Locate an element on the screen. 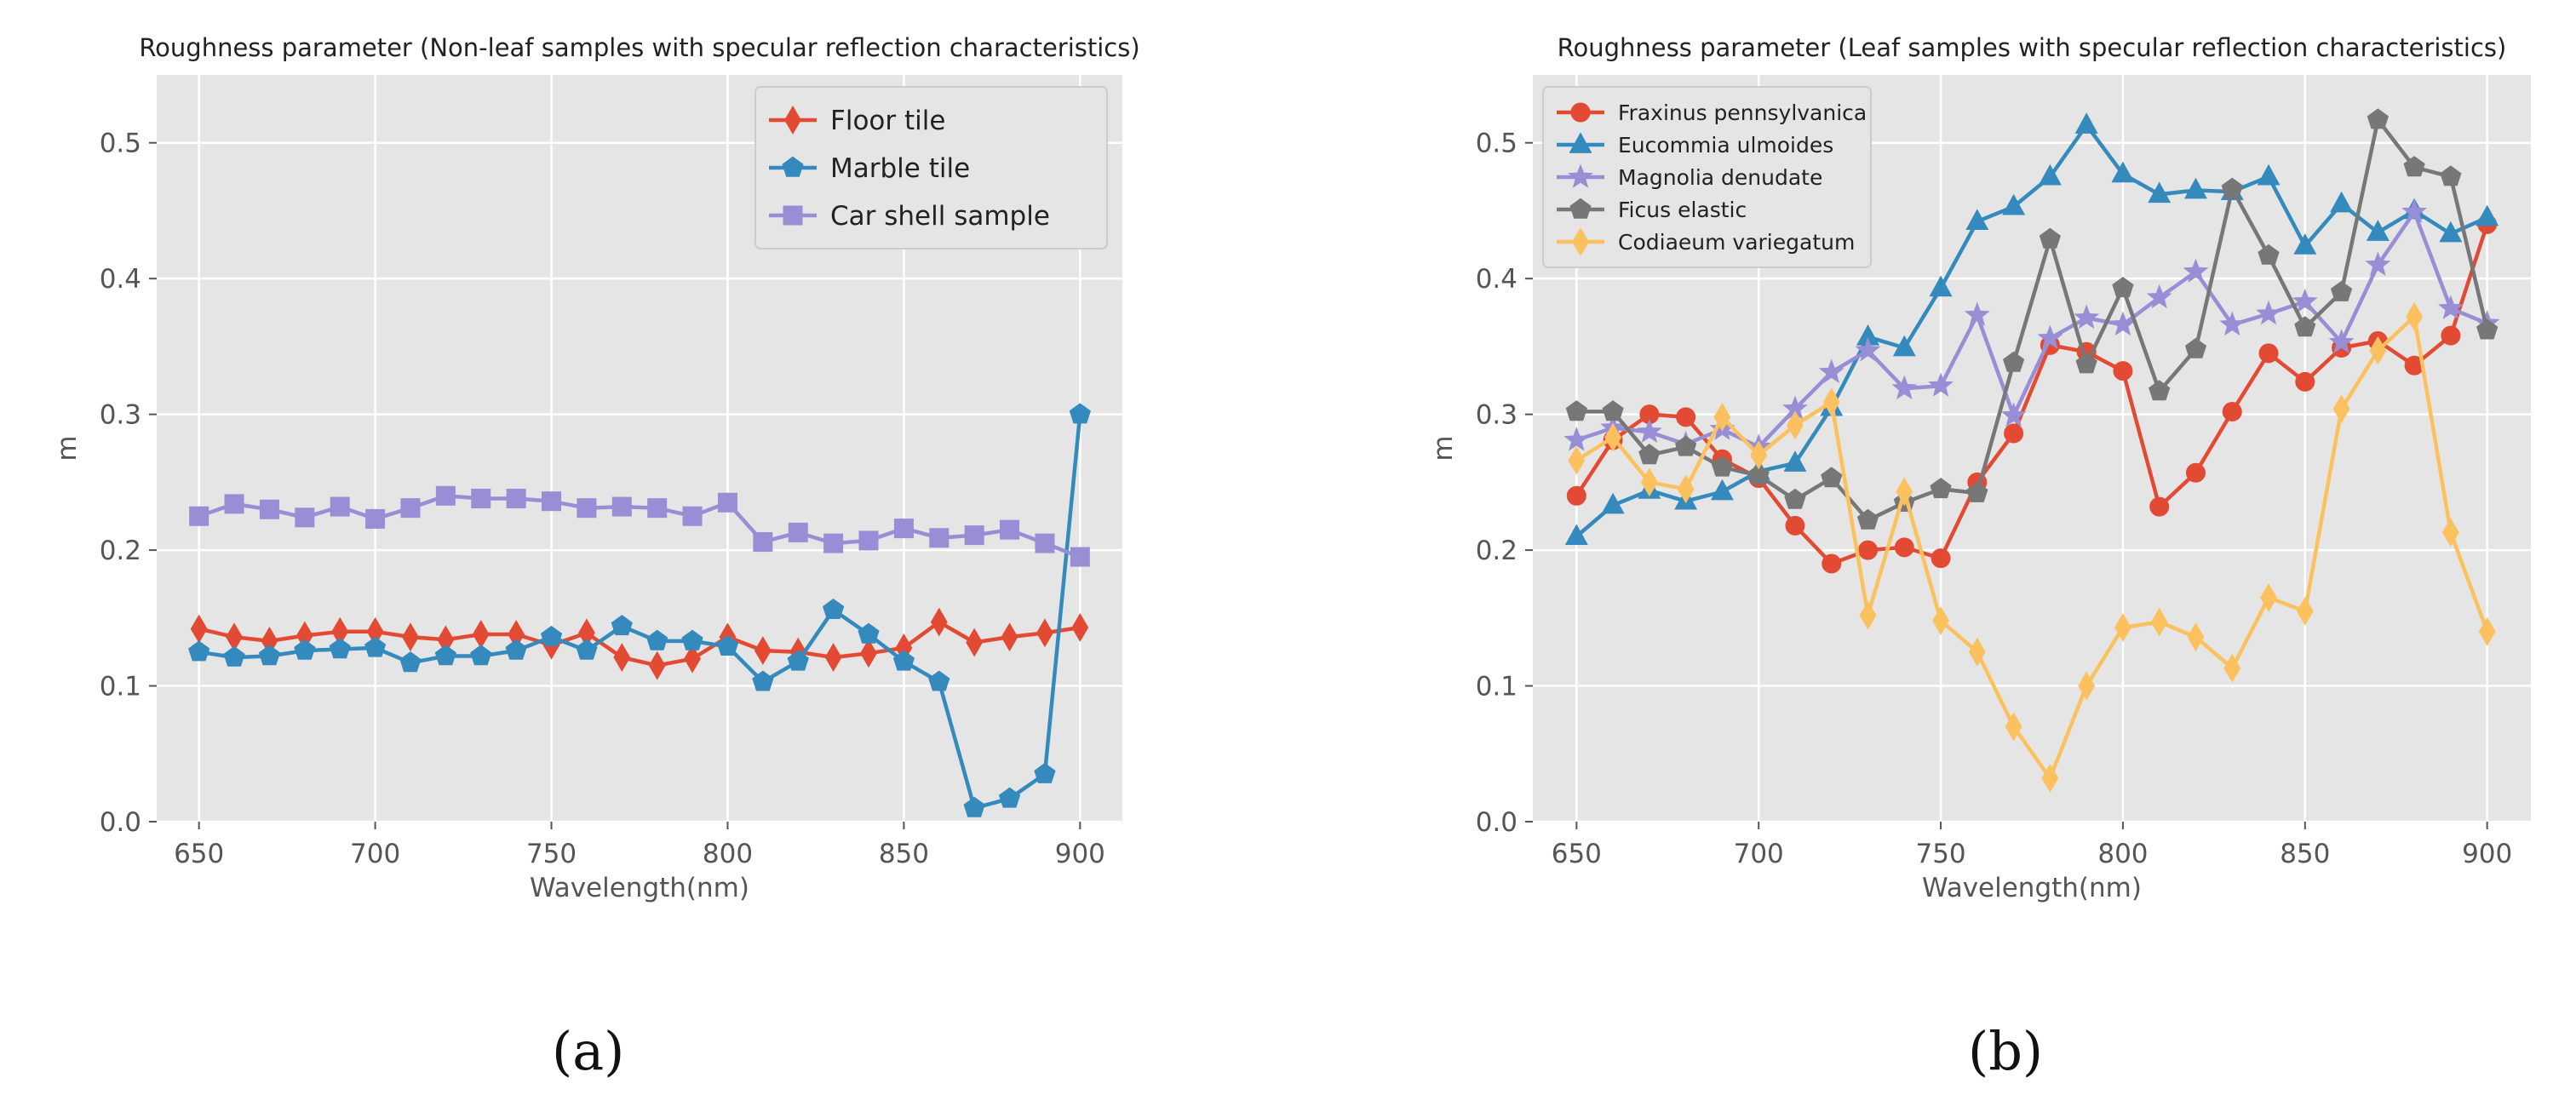 The image size is (2576, 1112). tick-label-x: 900 is located at coordinates (2487, 854).